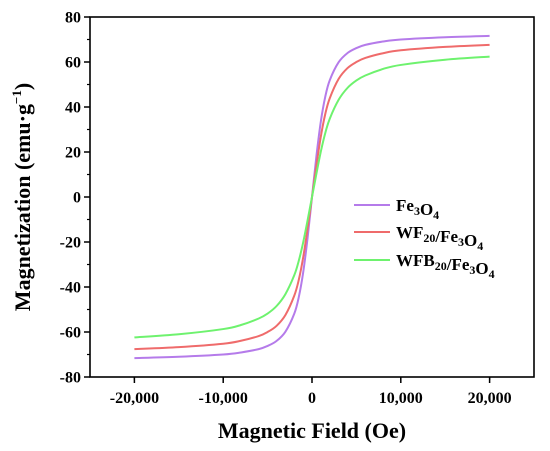 This screenshot has width=550, height=451. Describe the element at coordinates (70, 243) in the screenshot. I see `y-tick-label: -20` at that location.